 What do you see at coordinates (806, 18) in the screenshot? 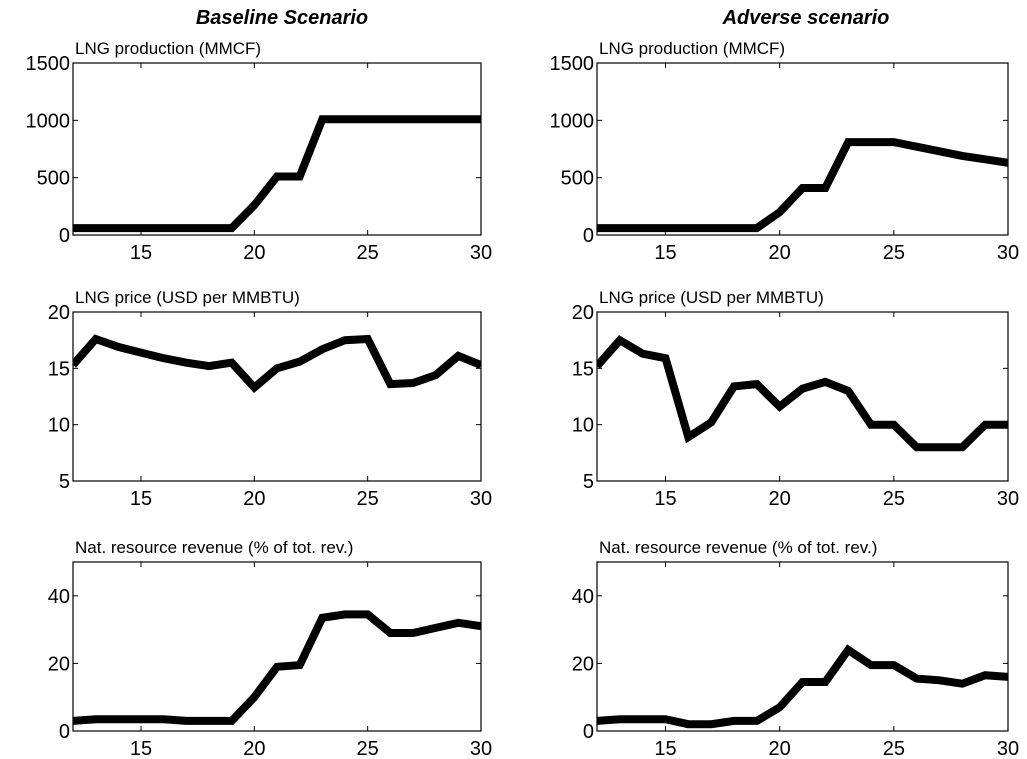
I see `column-title-adverse: Adverse scenario` at bounding box center [806, 18].